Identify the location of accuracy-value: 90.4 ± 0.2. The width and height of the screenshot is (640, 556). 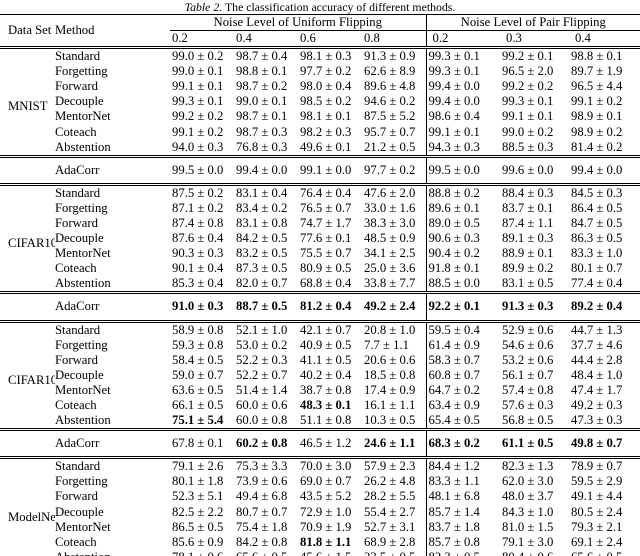
(463, 254).